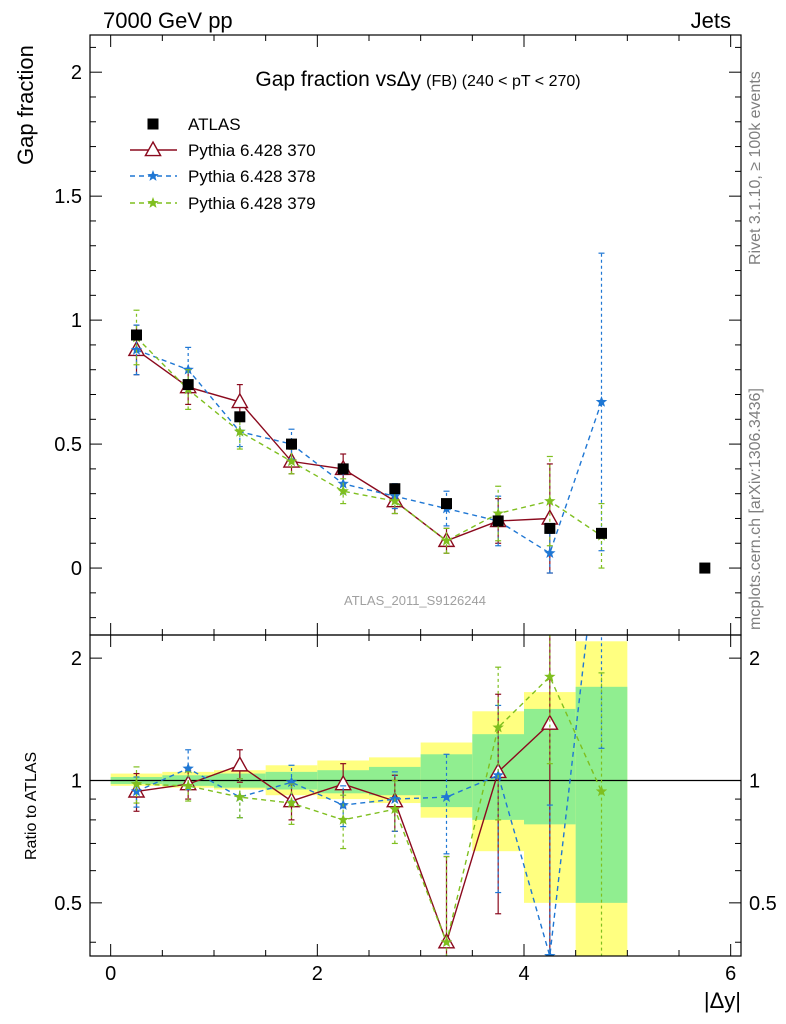 The width and height of the screenshot is (786, 1024). I want to click on main-y-tick-label: 0.5, so click(68, 445).